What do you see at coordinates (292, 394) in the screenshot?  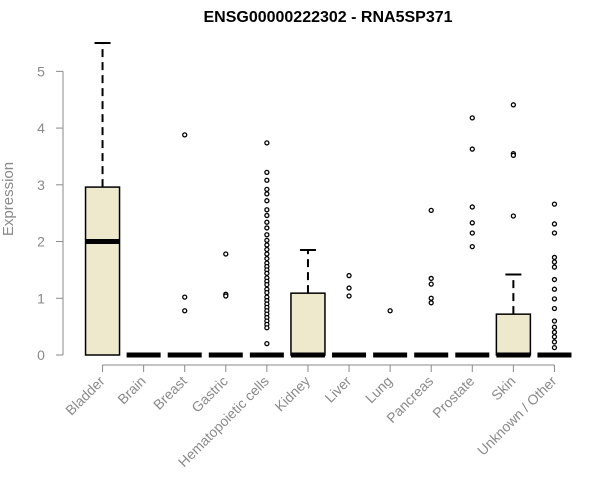 I see `x-tick-label: Kidney` at bounding box center [292, 394].